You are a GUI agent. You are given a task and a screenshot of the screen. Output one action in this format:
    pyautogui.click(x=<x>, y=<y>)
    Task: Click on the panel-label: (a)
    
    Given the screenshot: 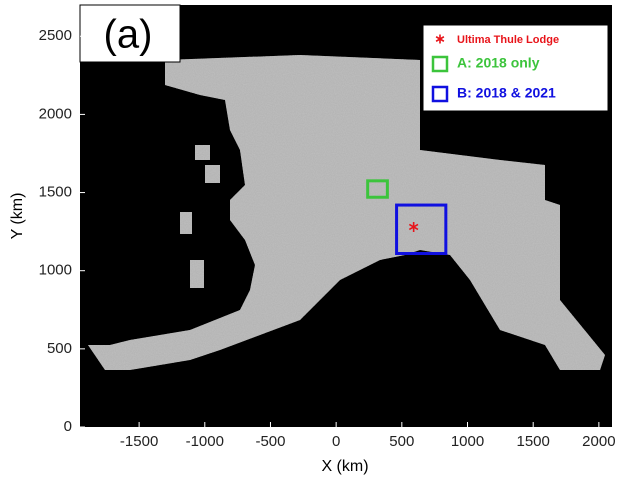 What is the action you would take?
    pyautogui.click(x=128, y=35)
    